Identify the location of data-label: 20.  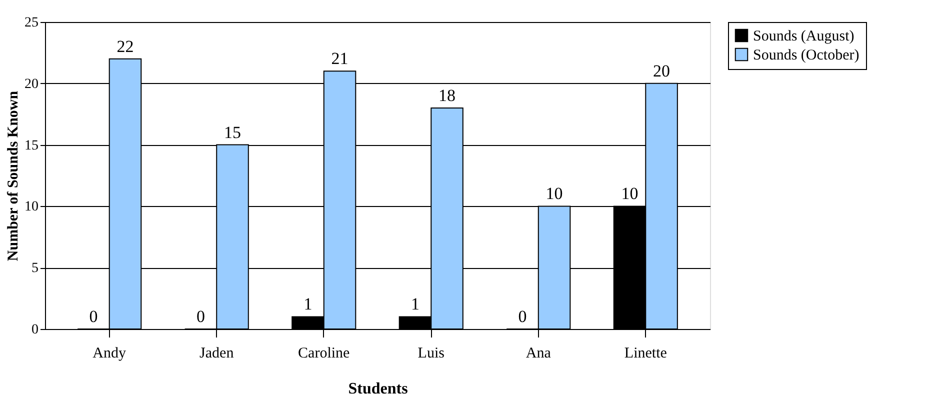
(661, 70).